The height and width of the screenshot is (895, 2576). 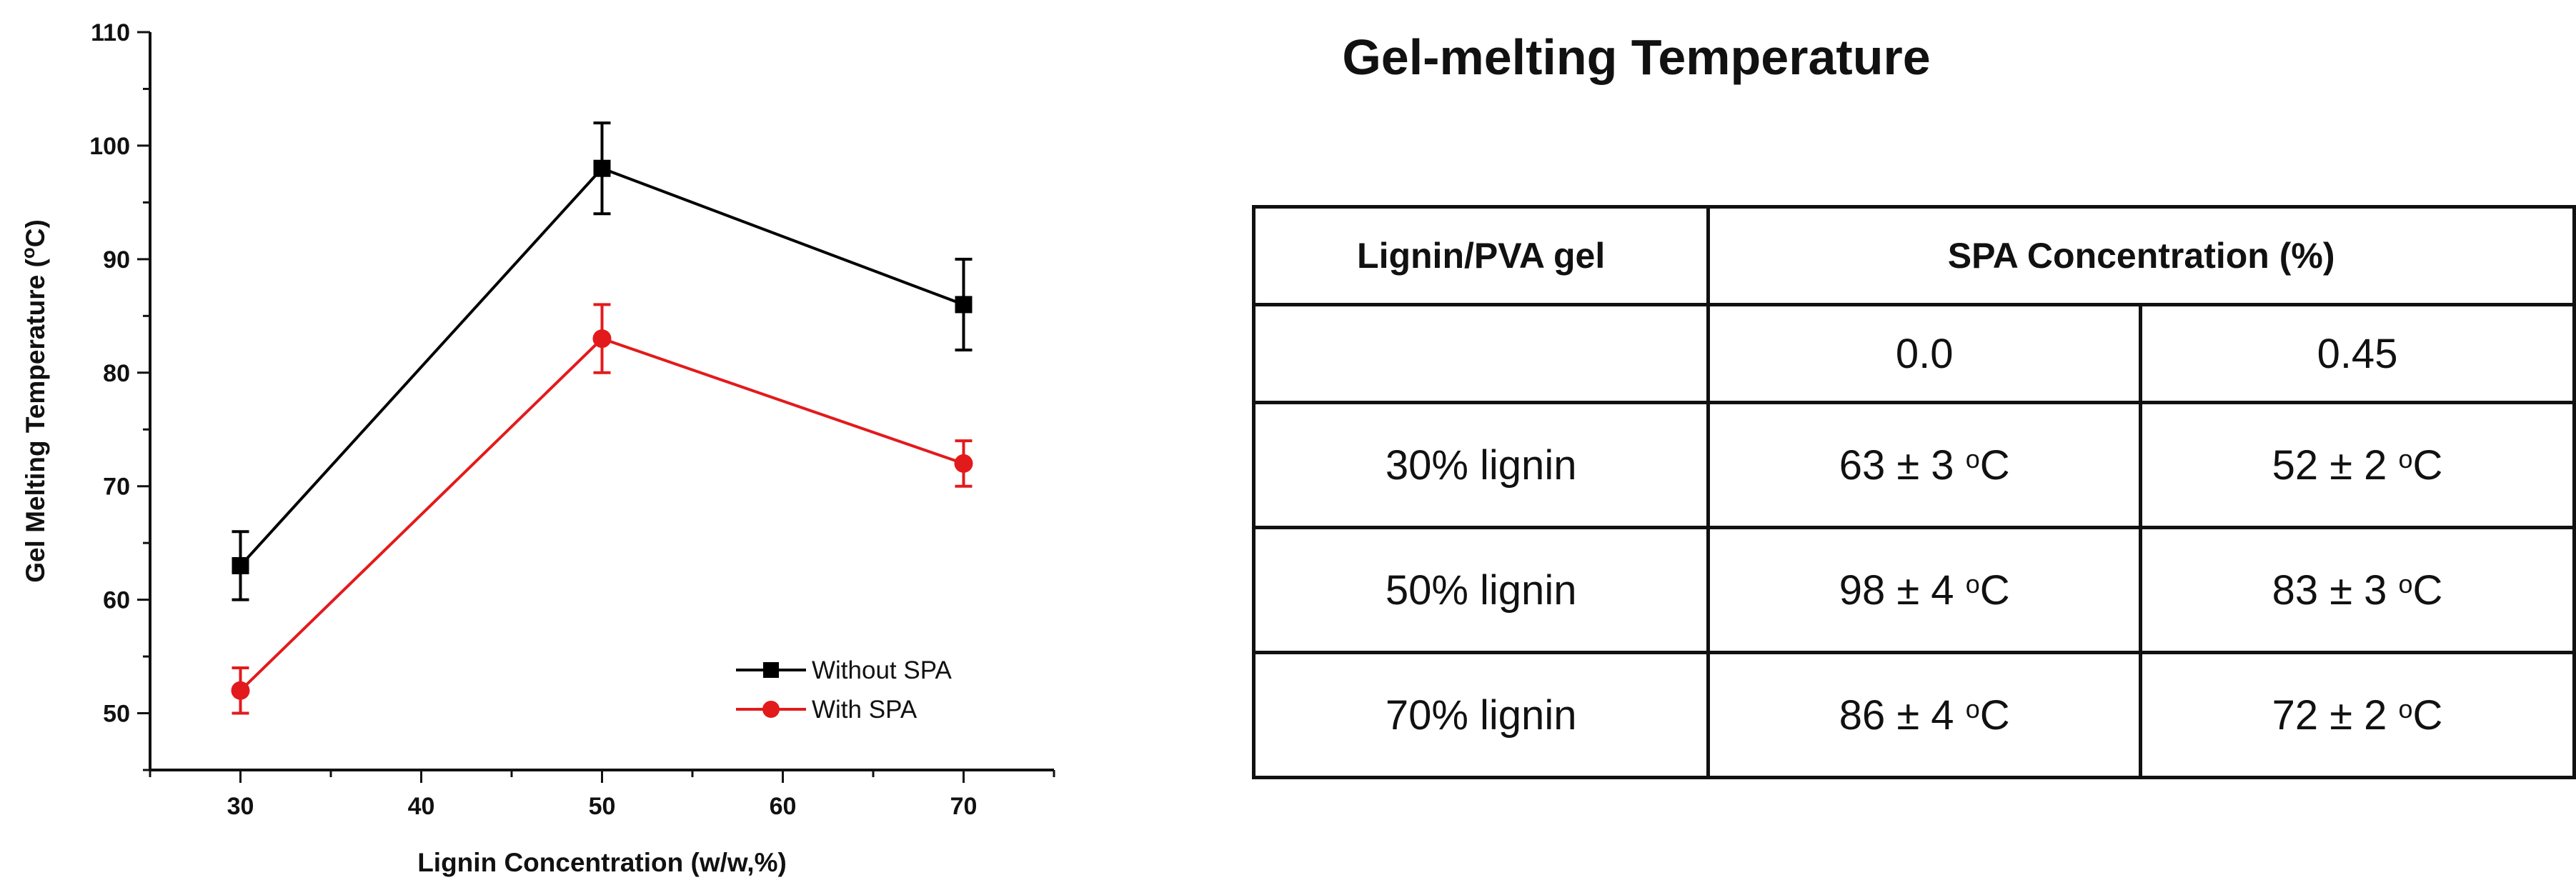 What do you see at coordinates (28, 253) in the screenshot?
I see `y-axis-title-sup: o` at bounding box center [28, 253].